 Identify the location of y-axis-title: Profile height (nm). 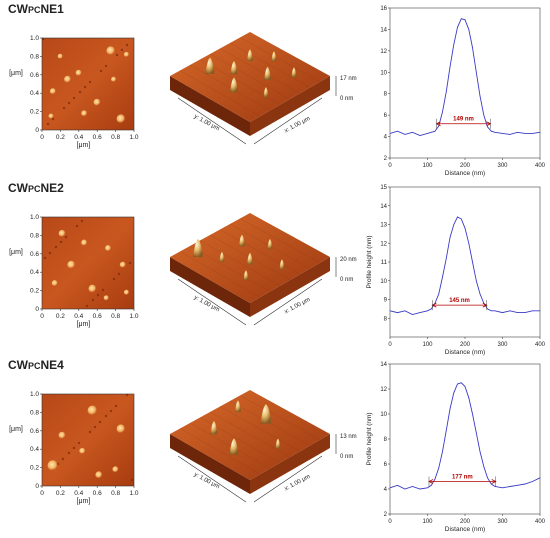
(369, 261).